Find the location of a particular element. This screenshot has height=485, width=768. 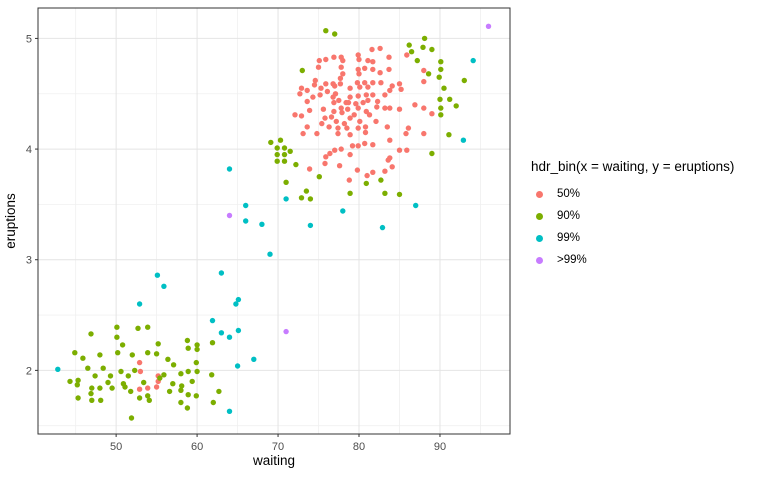

legend-label: 99% is located at coordinates (569, 238).